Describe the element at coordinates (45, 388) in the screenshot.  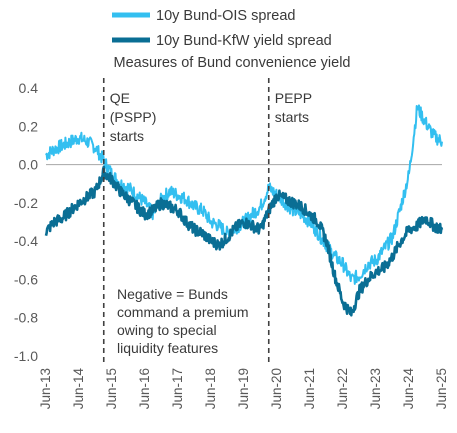
I see `x-tick-label: Jun-13` at that location.